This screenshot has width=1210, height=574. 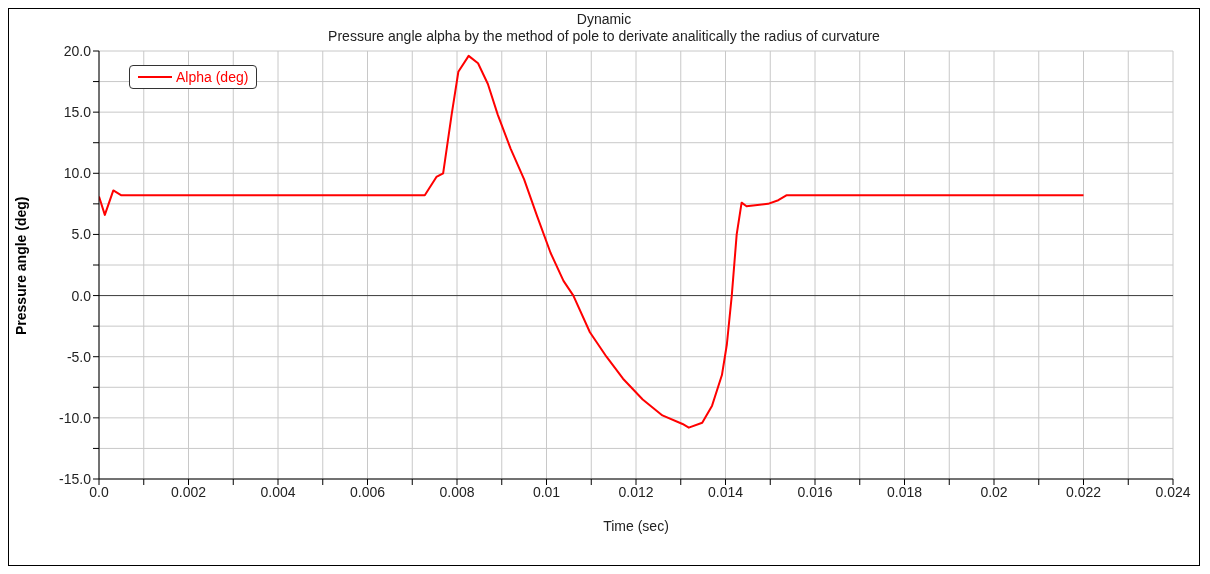 I want to click on x-tick-label: 0.018, so click(x=904, y=491).